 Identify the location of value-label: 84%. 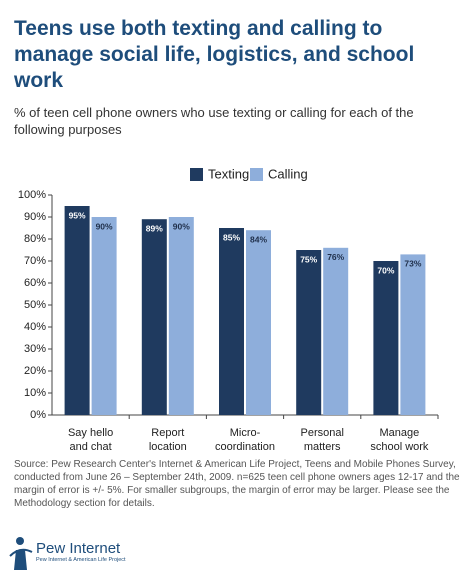
(258, 239).